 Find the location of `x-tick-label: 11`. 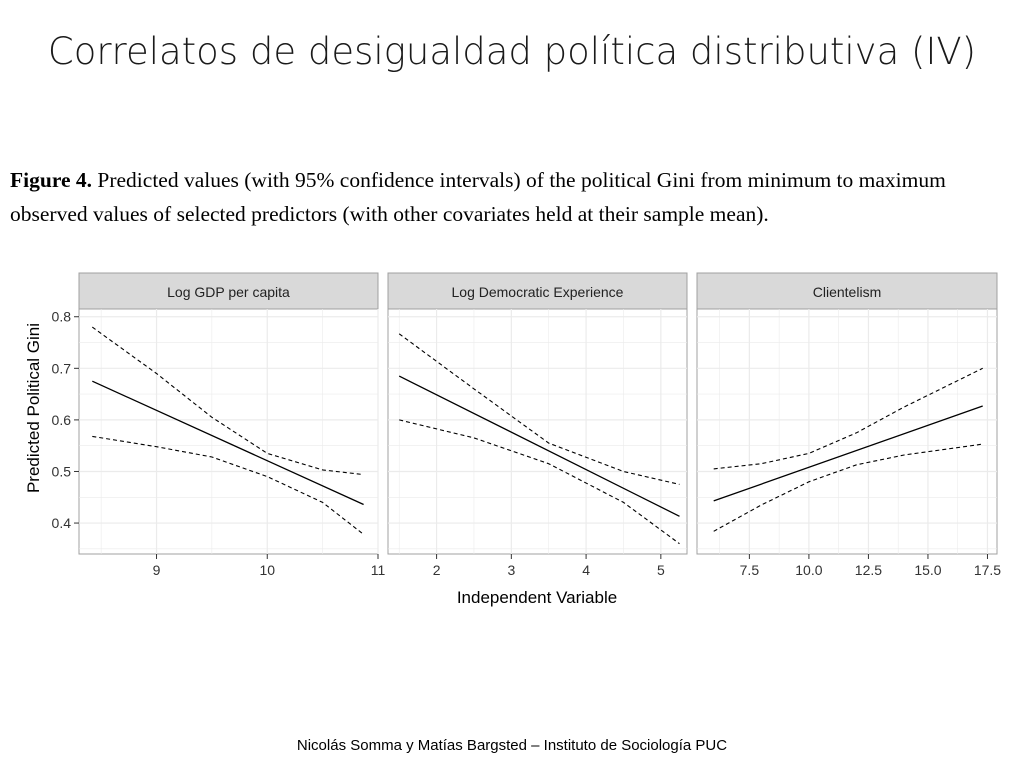

x-tick-label: 11 is located at coordinates (378, 570).